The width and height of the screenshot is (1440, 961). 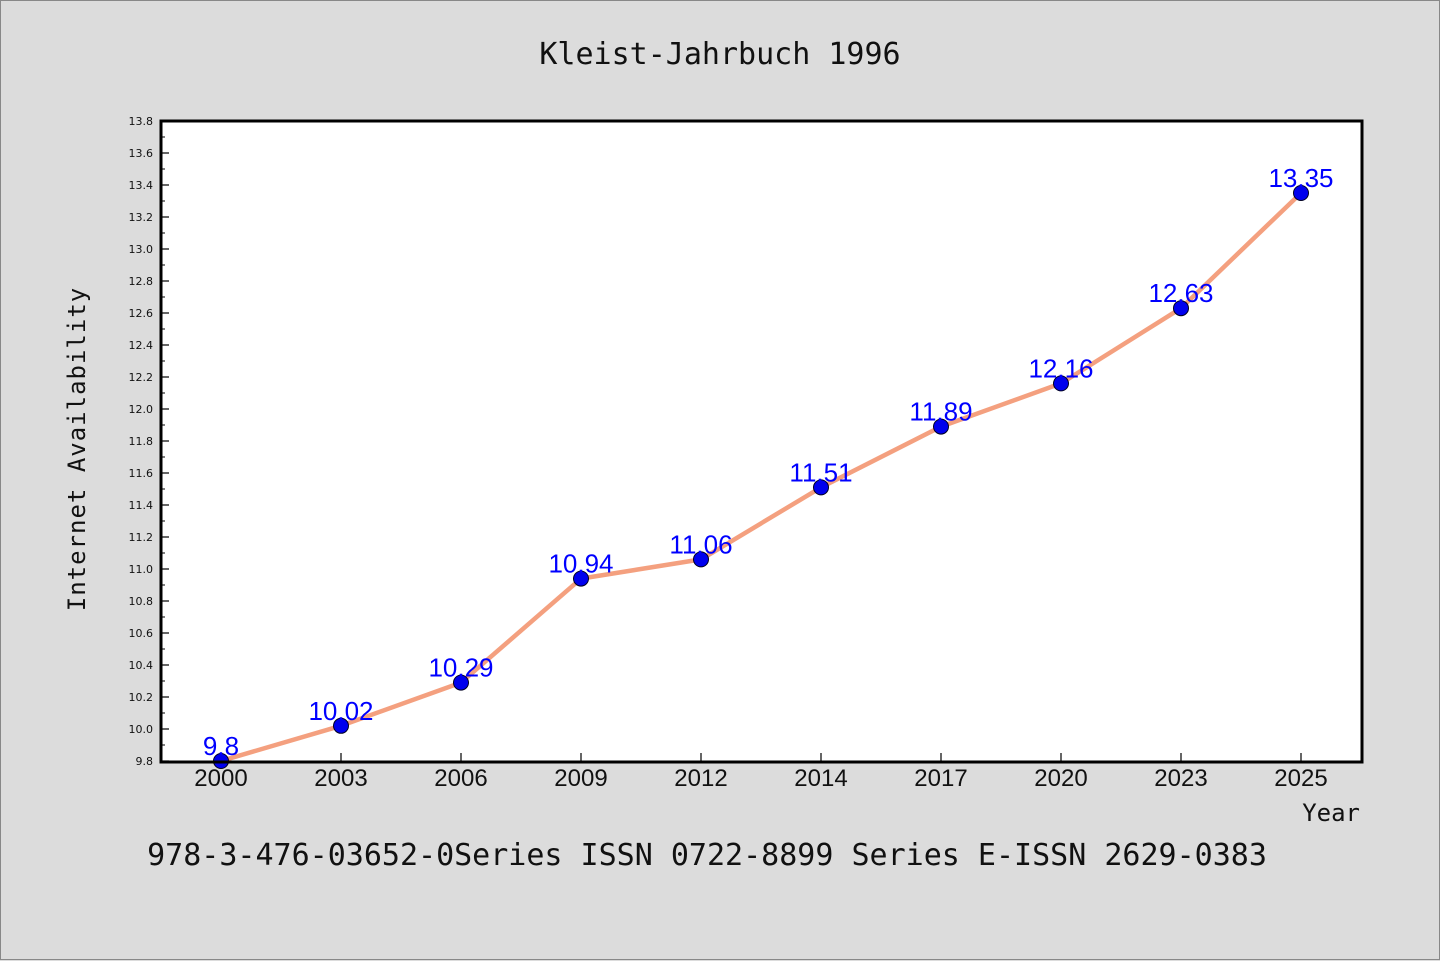 I want to click on y-tick-label: 11.0, so click(x=141, y=569).